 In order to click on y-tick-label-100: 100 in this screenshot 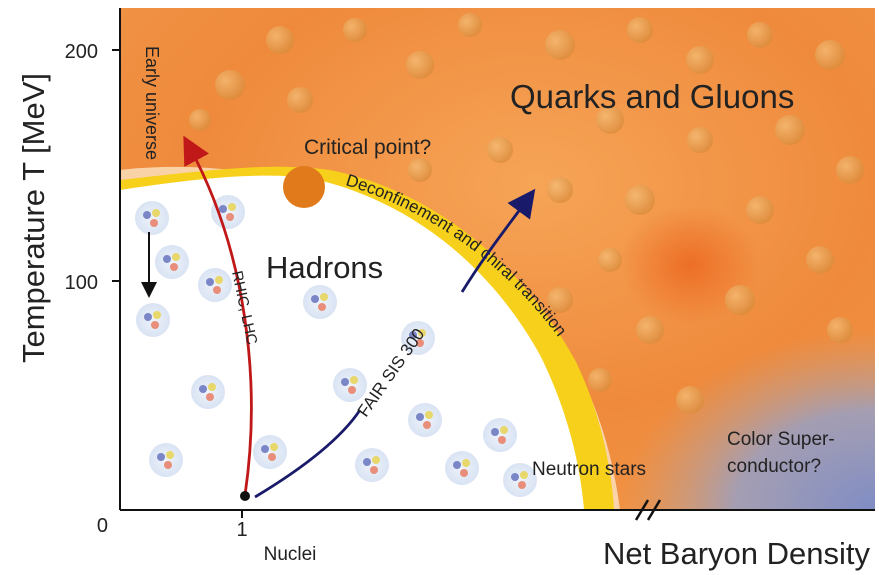, I will do `click(81, 283)`.